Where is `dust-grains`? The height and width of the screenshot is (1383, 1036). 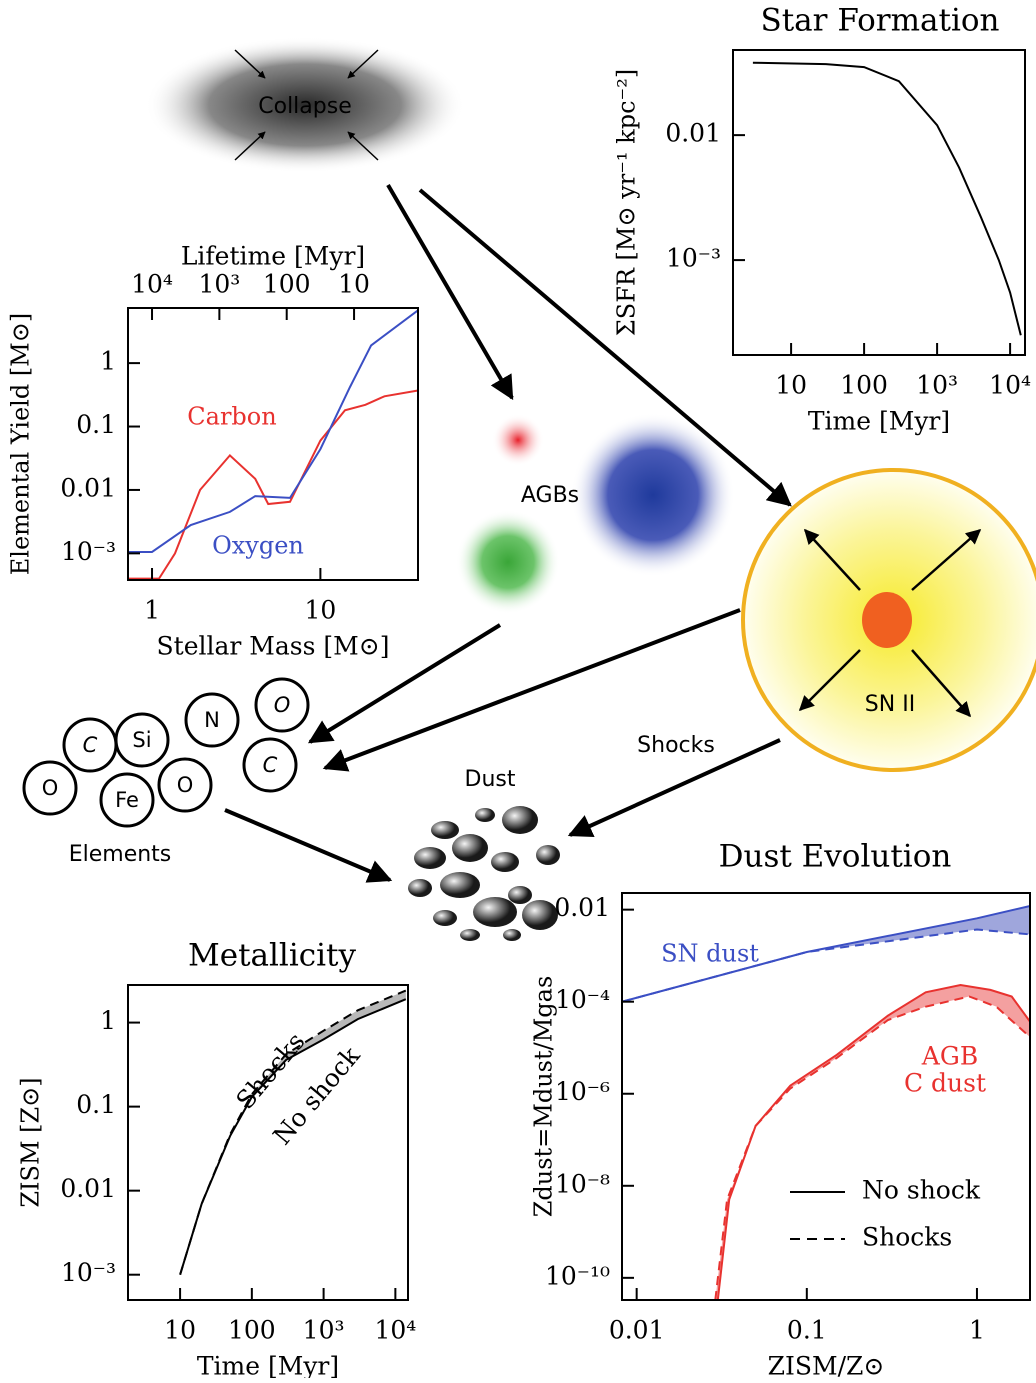 dust-grains is located at coordinates (484, 873).